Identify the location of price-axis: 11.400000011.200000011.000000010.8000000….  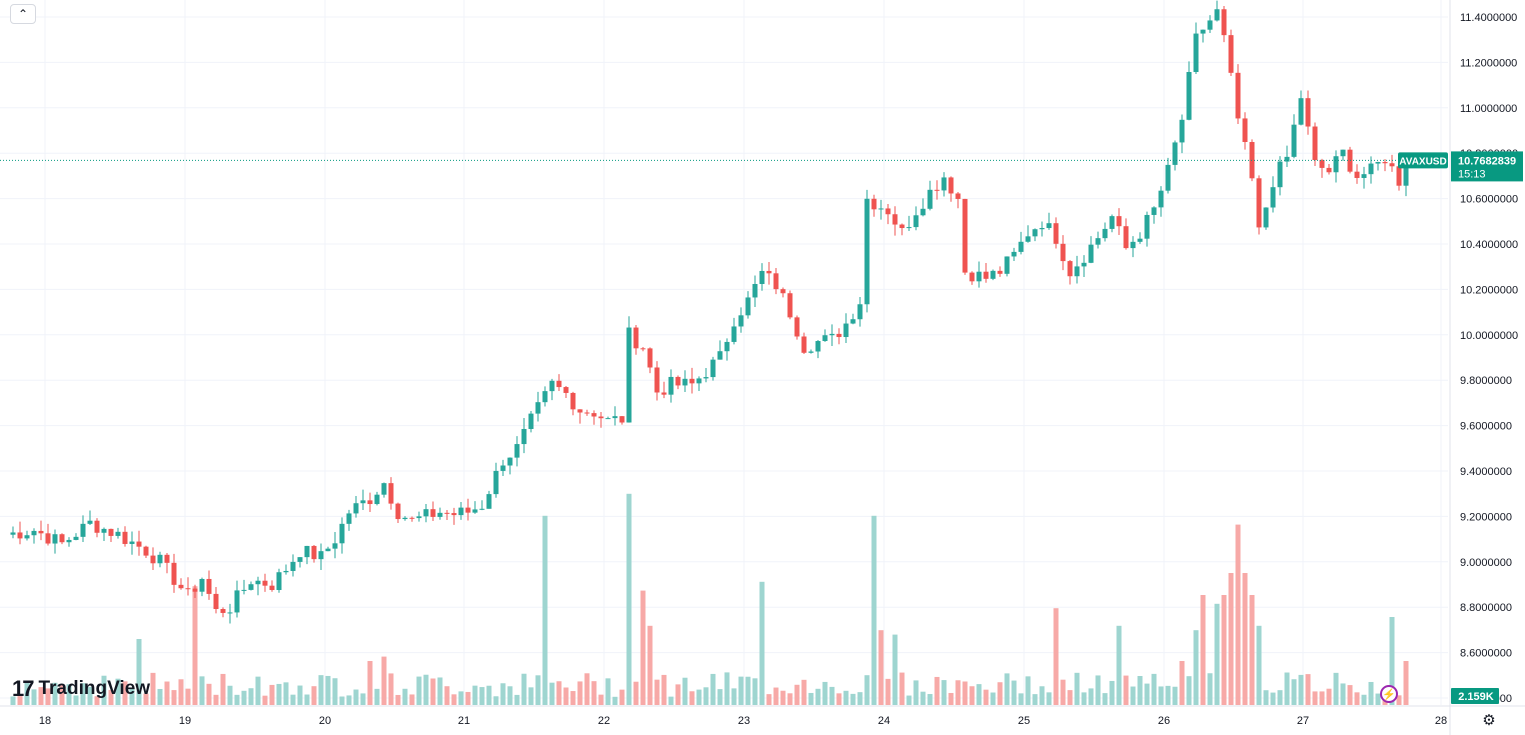
(1483, 367).